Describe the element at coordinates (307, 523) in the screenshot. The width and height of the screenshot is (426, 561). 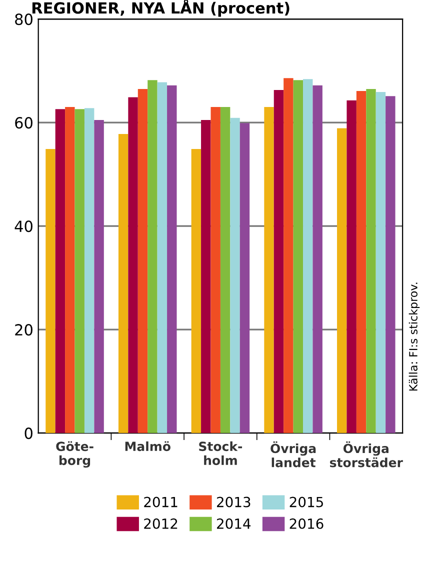
I see `legend-label: 2016` at that location.